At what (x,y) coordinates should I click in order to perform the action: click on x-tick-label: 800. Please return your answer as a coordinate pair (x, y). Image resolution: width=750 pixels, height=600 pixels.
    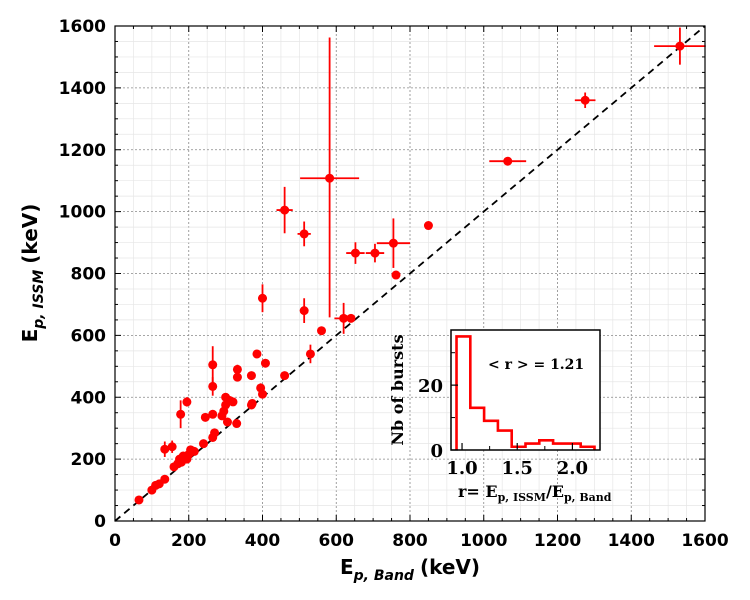
    Looking at the image, I should click on (410, 541).